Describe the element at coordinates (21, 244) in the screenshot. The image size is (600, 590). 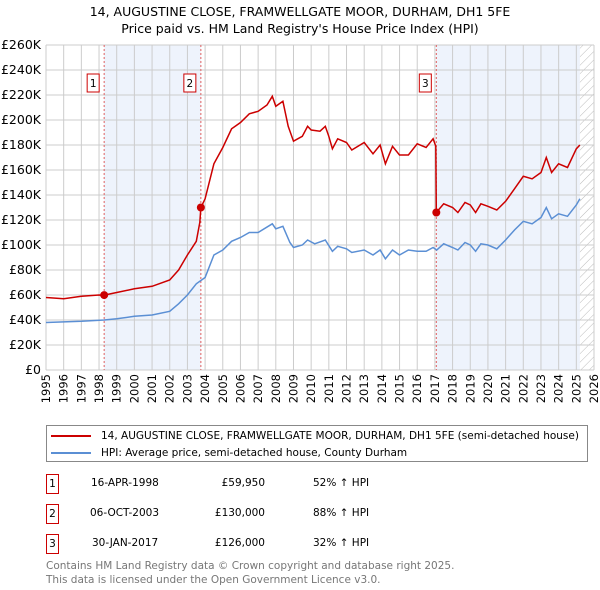
I see `y-tick-label: £100K` at that location.